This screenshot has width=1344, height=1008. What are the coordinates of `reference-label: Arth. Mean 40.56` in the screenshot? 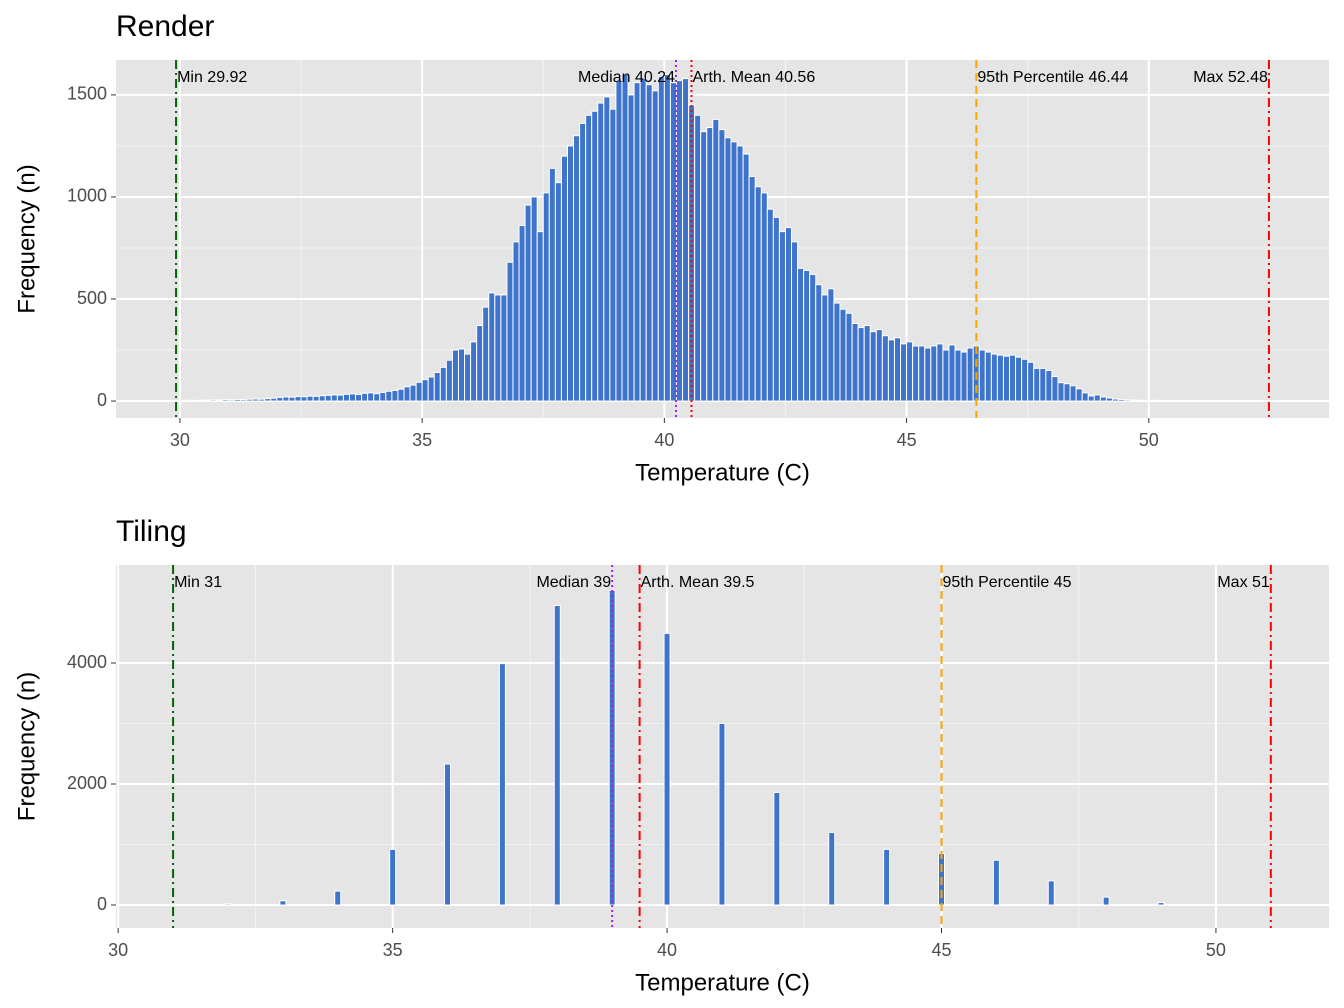 It's located at (753, 77).